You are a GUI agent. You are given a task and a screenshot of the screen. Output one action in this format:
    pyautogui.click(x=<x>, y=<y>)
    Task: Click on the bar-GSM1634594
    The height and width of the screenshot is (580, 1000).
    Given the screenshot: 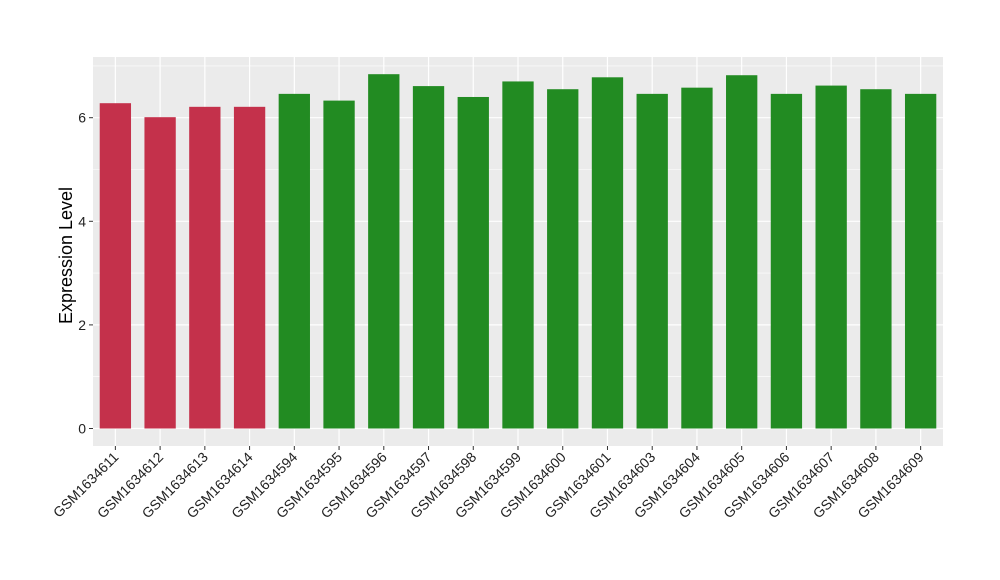 What is the action you would take?
    pyautogui.click(x=294, y=261)
    